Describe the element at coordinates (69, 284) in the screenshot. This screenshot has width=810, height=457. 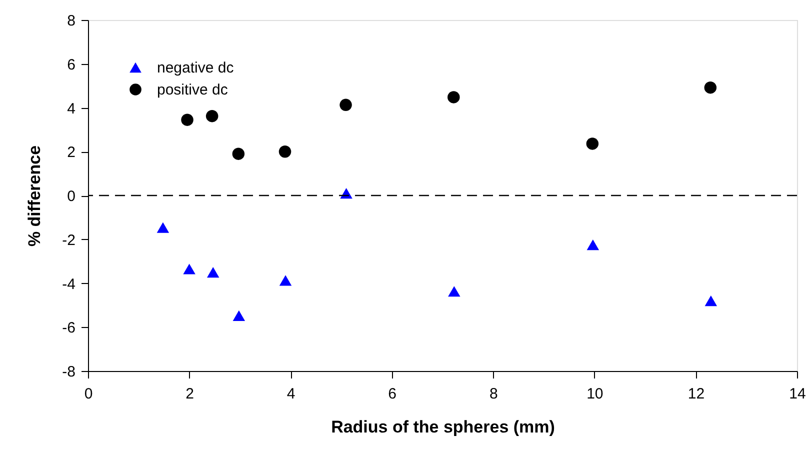
I see `y-tick-label: -4` at that location.